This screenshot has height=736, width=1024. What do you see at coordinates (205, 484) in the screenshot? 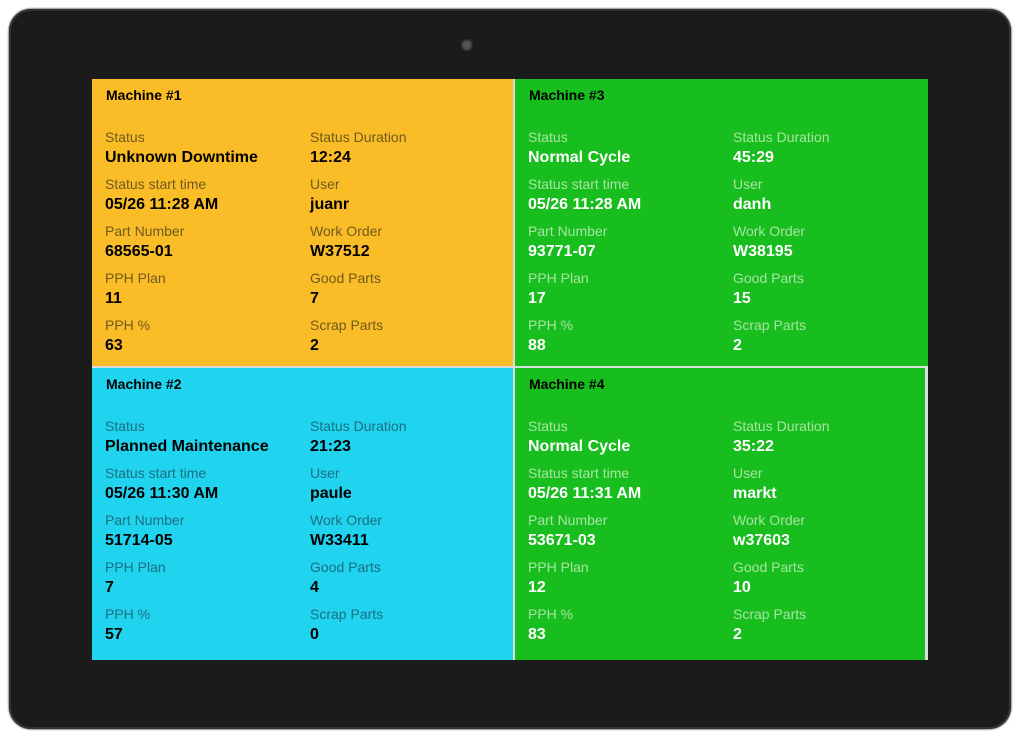
I see `field-status-start-time: Status start time 05/26 11:30 AM` at bounding box center [205, 484].